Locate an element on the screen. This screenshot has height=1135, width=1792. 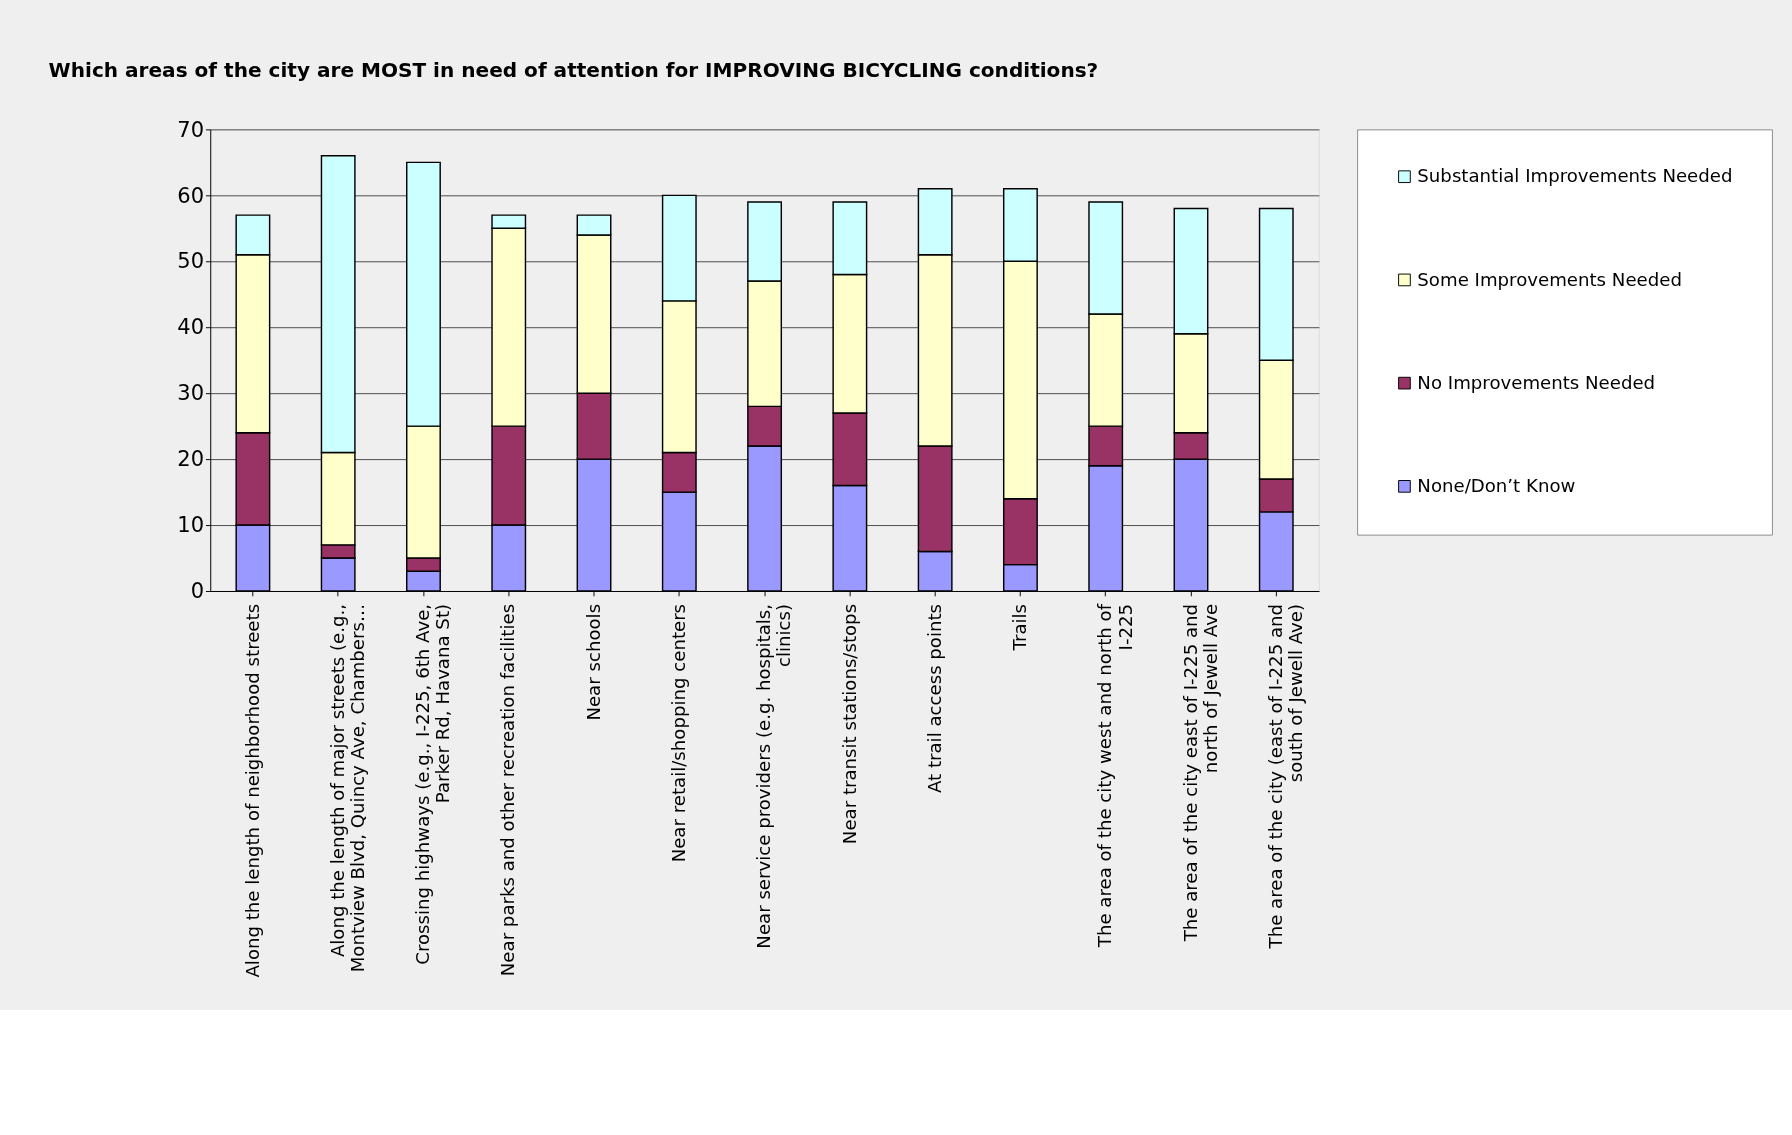
x-tick-label: Near transit stations/stops is located at coordinates (849, 724).